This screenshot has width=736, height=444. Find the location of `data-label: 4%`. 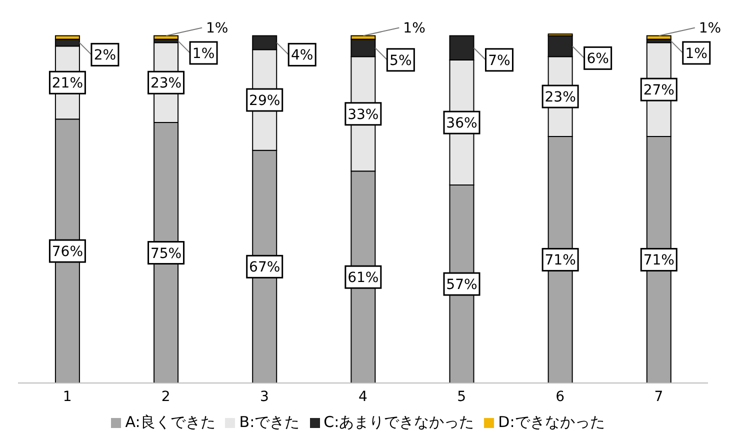

data-label: 4% is located at coordinates (302, 56).